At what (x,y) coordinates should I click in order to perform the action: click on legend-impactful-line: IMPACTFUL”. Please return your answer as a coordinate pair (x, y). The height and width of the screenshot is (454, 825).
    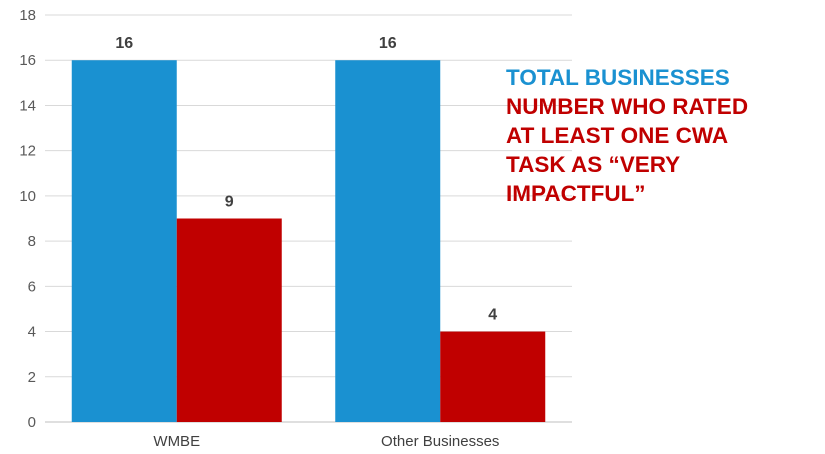
    Looking at the image, I should click on (576, 193).